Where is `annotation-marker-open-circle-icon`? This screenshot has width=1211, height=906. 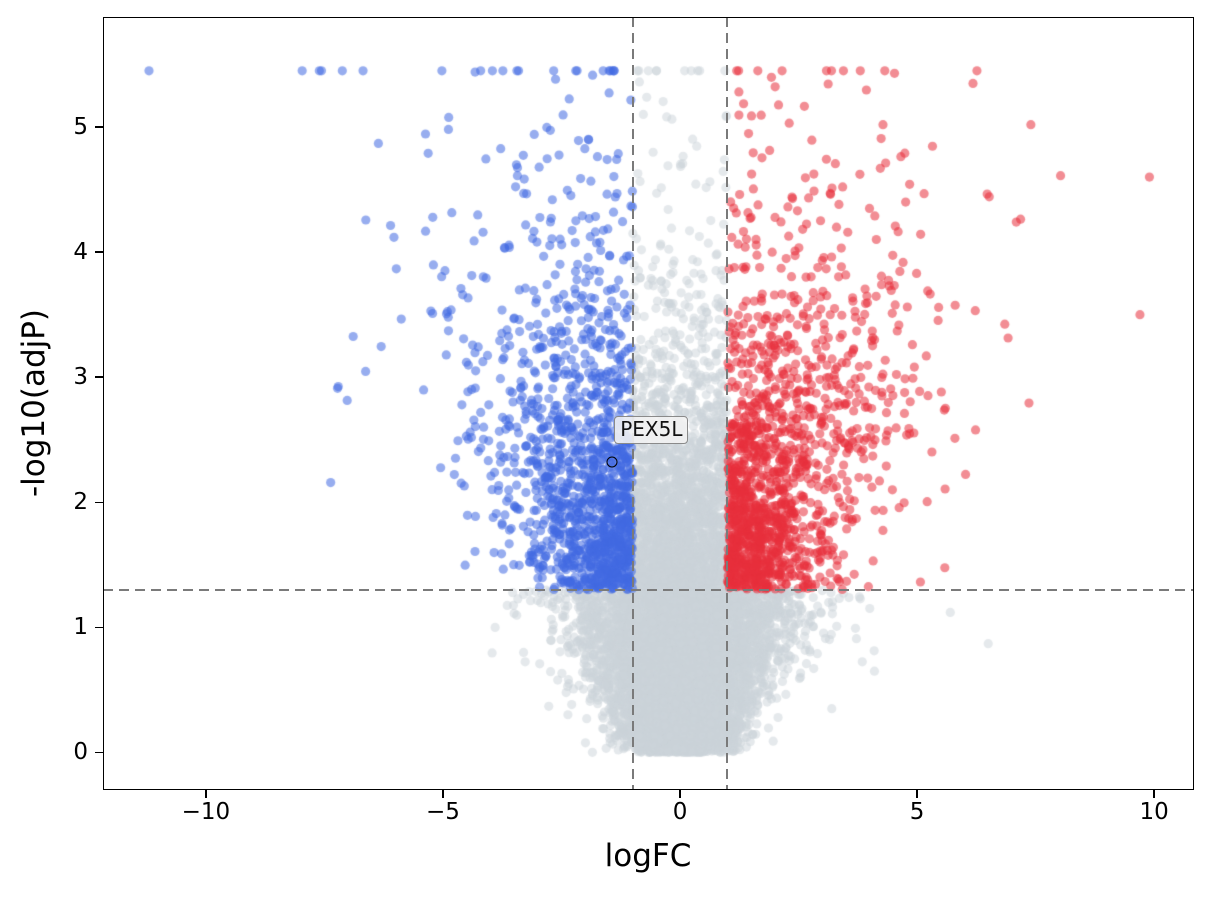 annotation-marker-open-circle-icon is located at coordinates (612, 462).